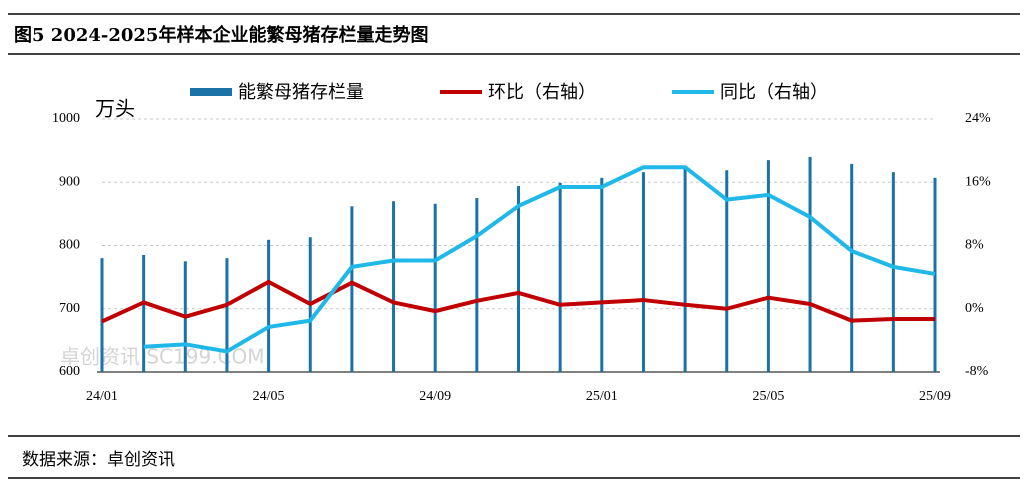  I want to click on y-tick-label: 600, so click(69, 371).